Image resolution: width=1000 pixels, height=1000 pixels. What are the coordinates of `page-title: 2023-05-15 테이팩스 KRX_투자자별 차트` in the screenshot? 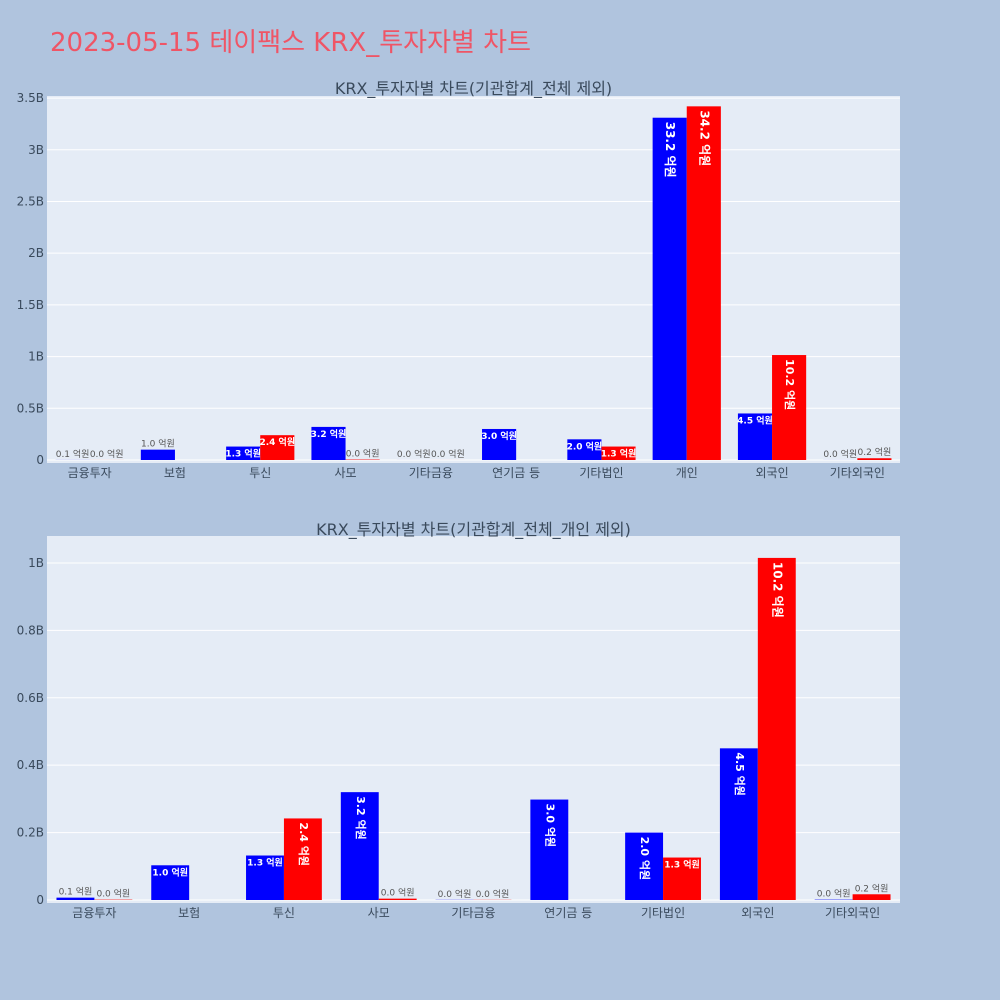 It's located at (291, 43).